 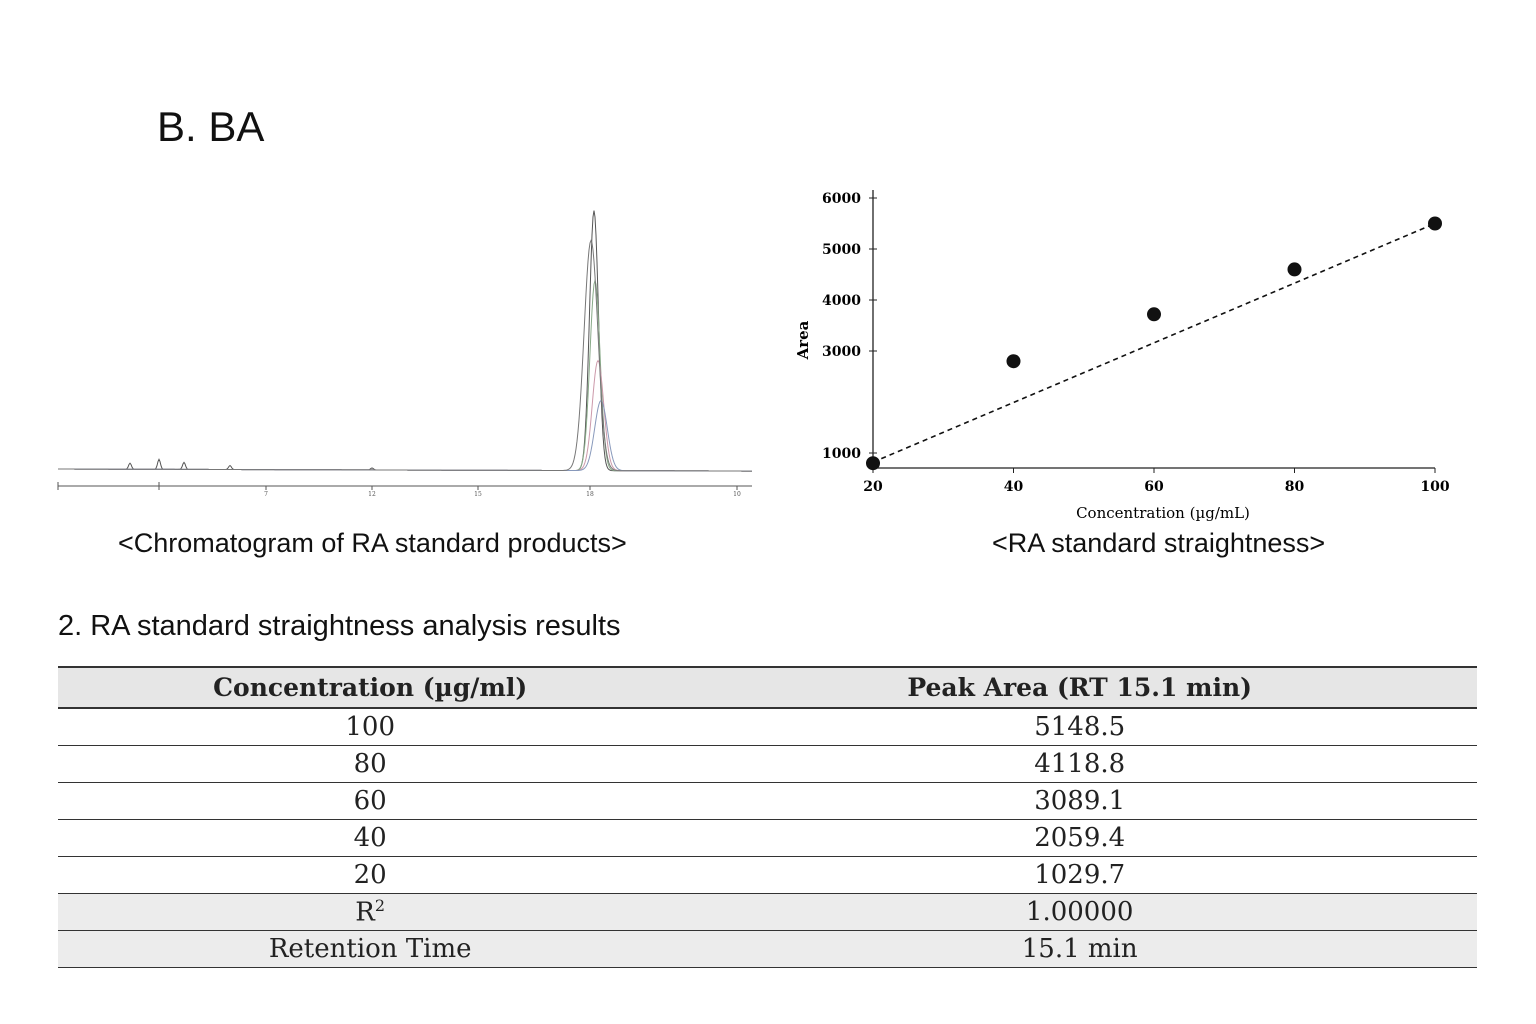 I want to click on chromatogram: 7 12 15 18 10, so click(x=404, y=354).